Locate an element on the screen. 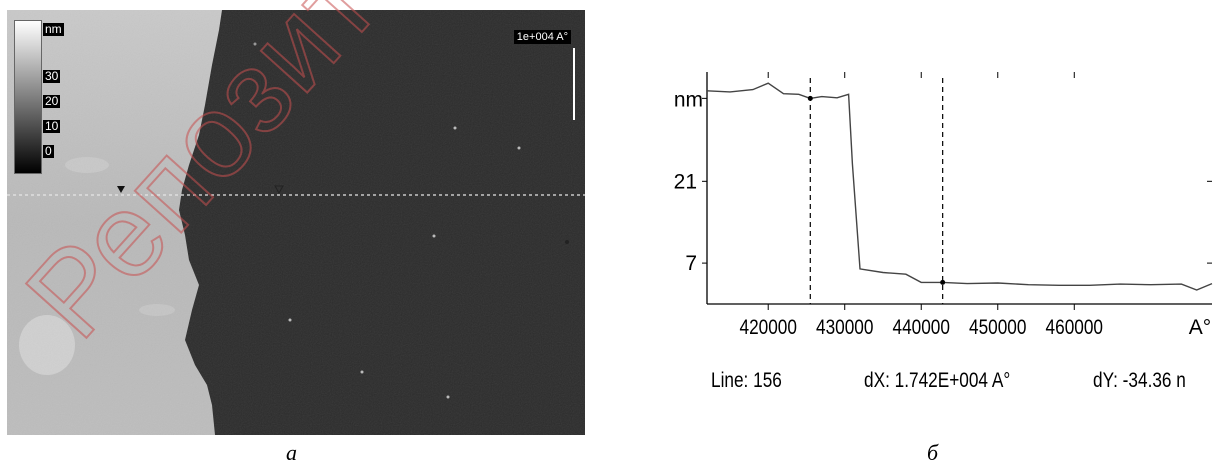  x-axis-label: A° is located at coordinates (1200, 327).